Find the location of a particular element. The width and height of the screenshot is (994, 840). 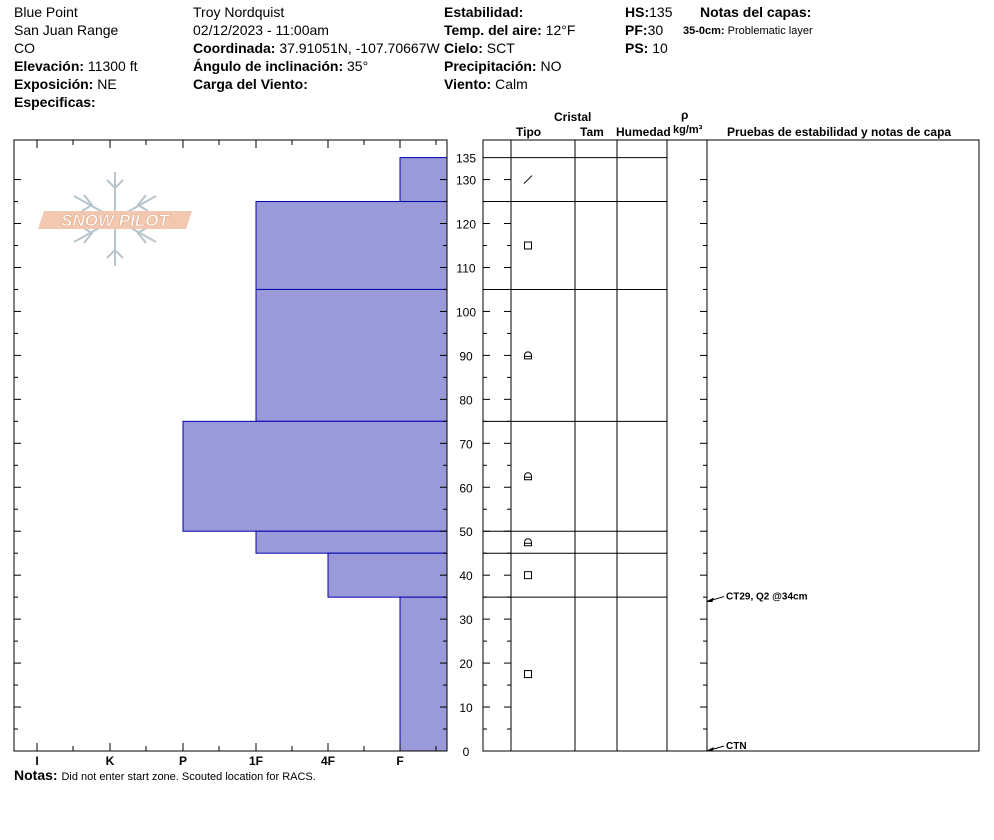

precip-row: Precipitación: NO is located at coordinates (502, 66).